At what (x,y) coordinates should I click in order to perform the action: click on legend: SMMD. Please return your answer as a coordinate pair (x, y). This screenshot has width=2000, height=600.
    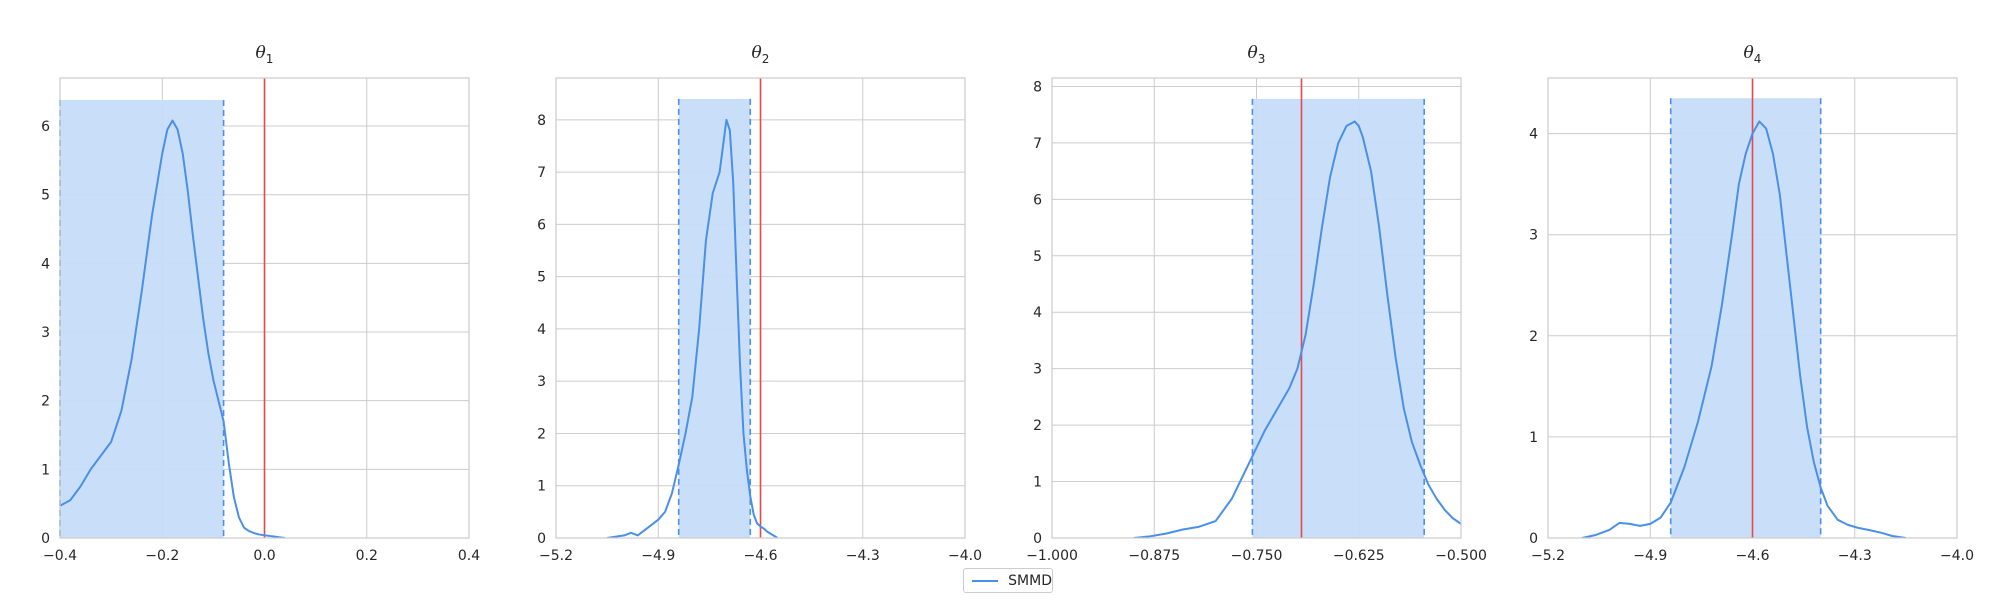
    Looking at the image, I should click on (1008, 580).